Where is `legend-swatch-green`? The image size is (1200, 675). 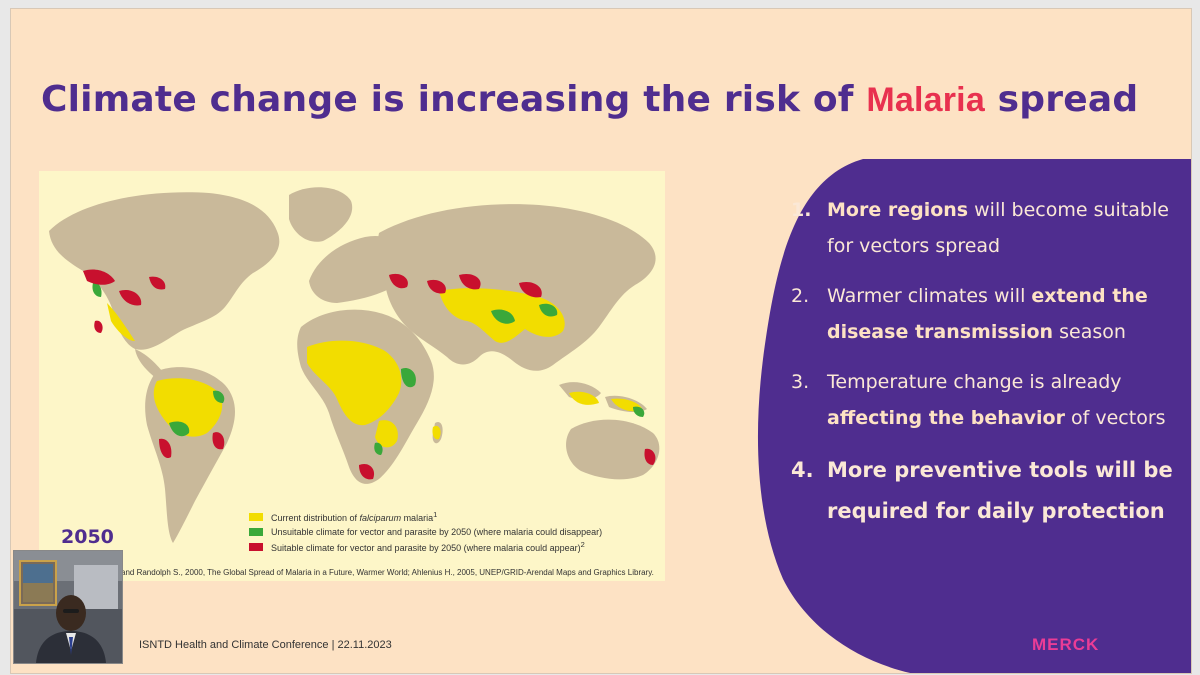 legend-swatch-green is located at coordinates (256, 531).